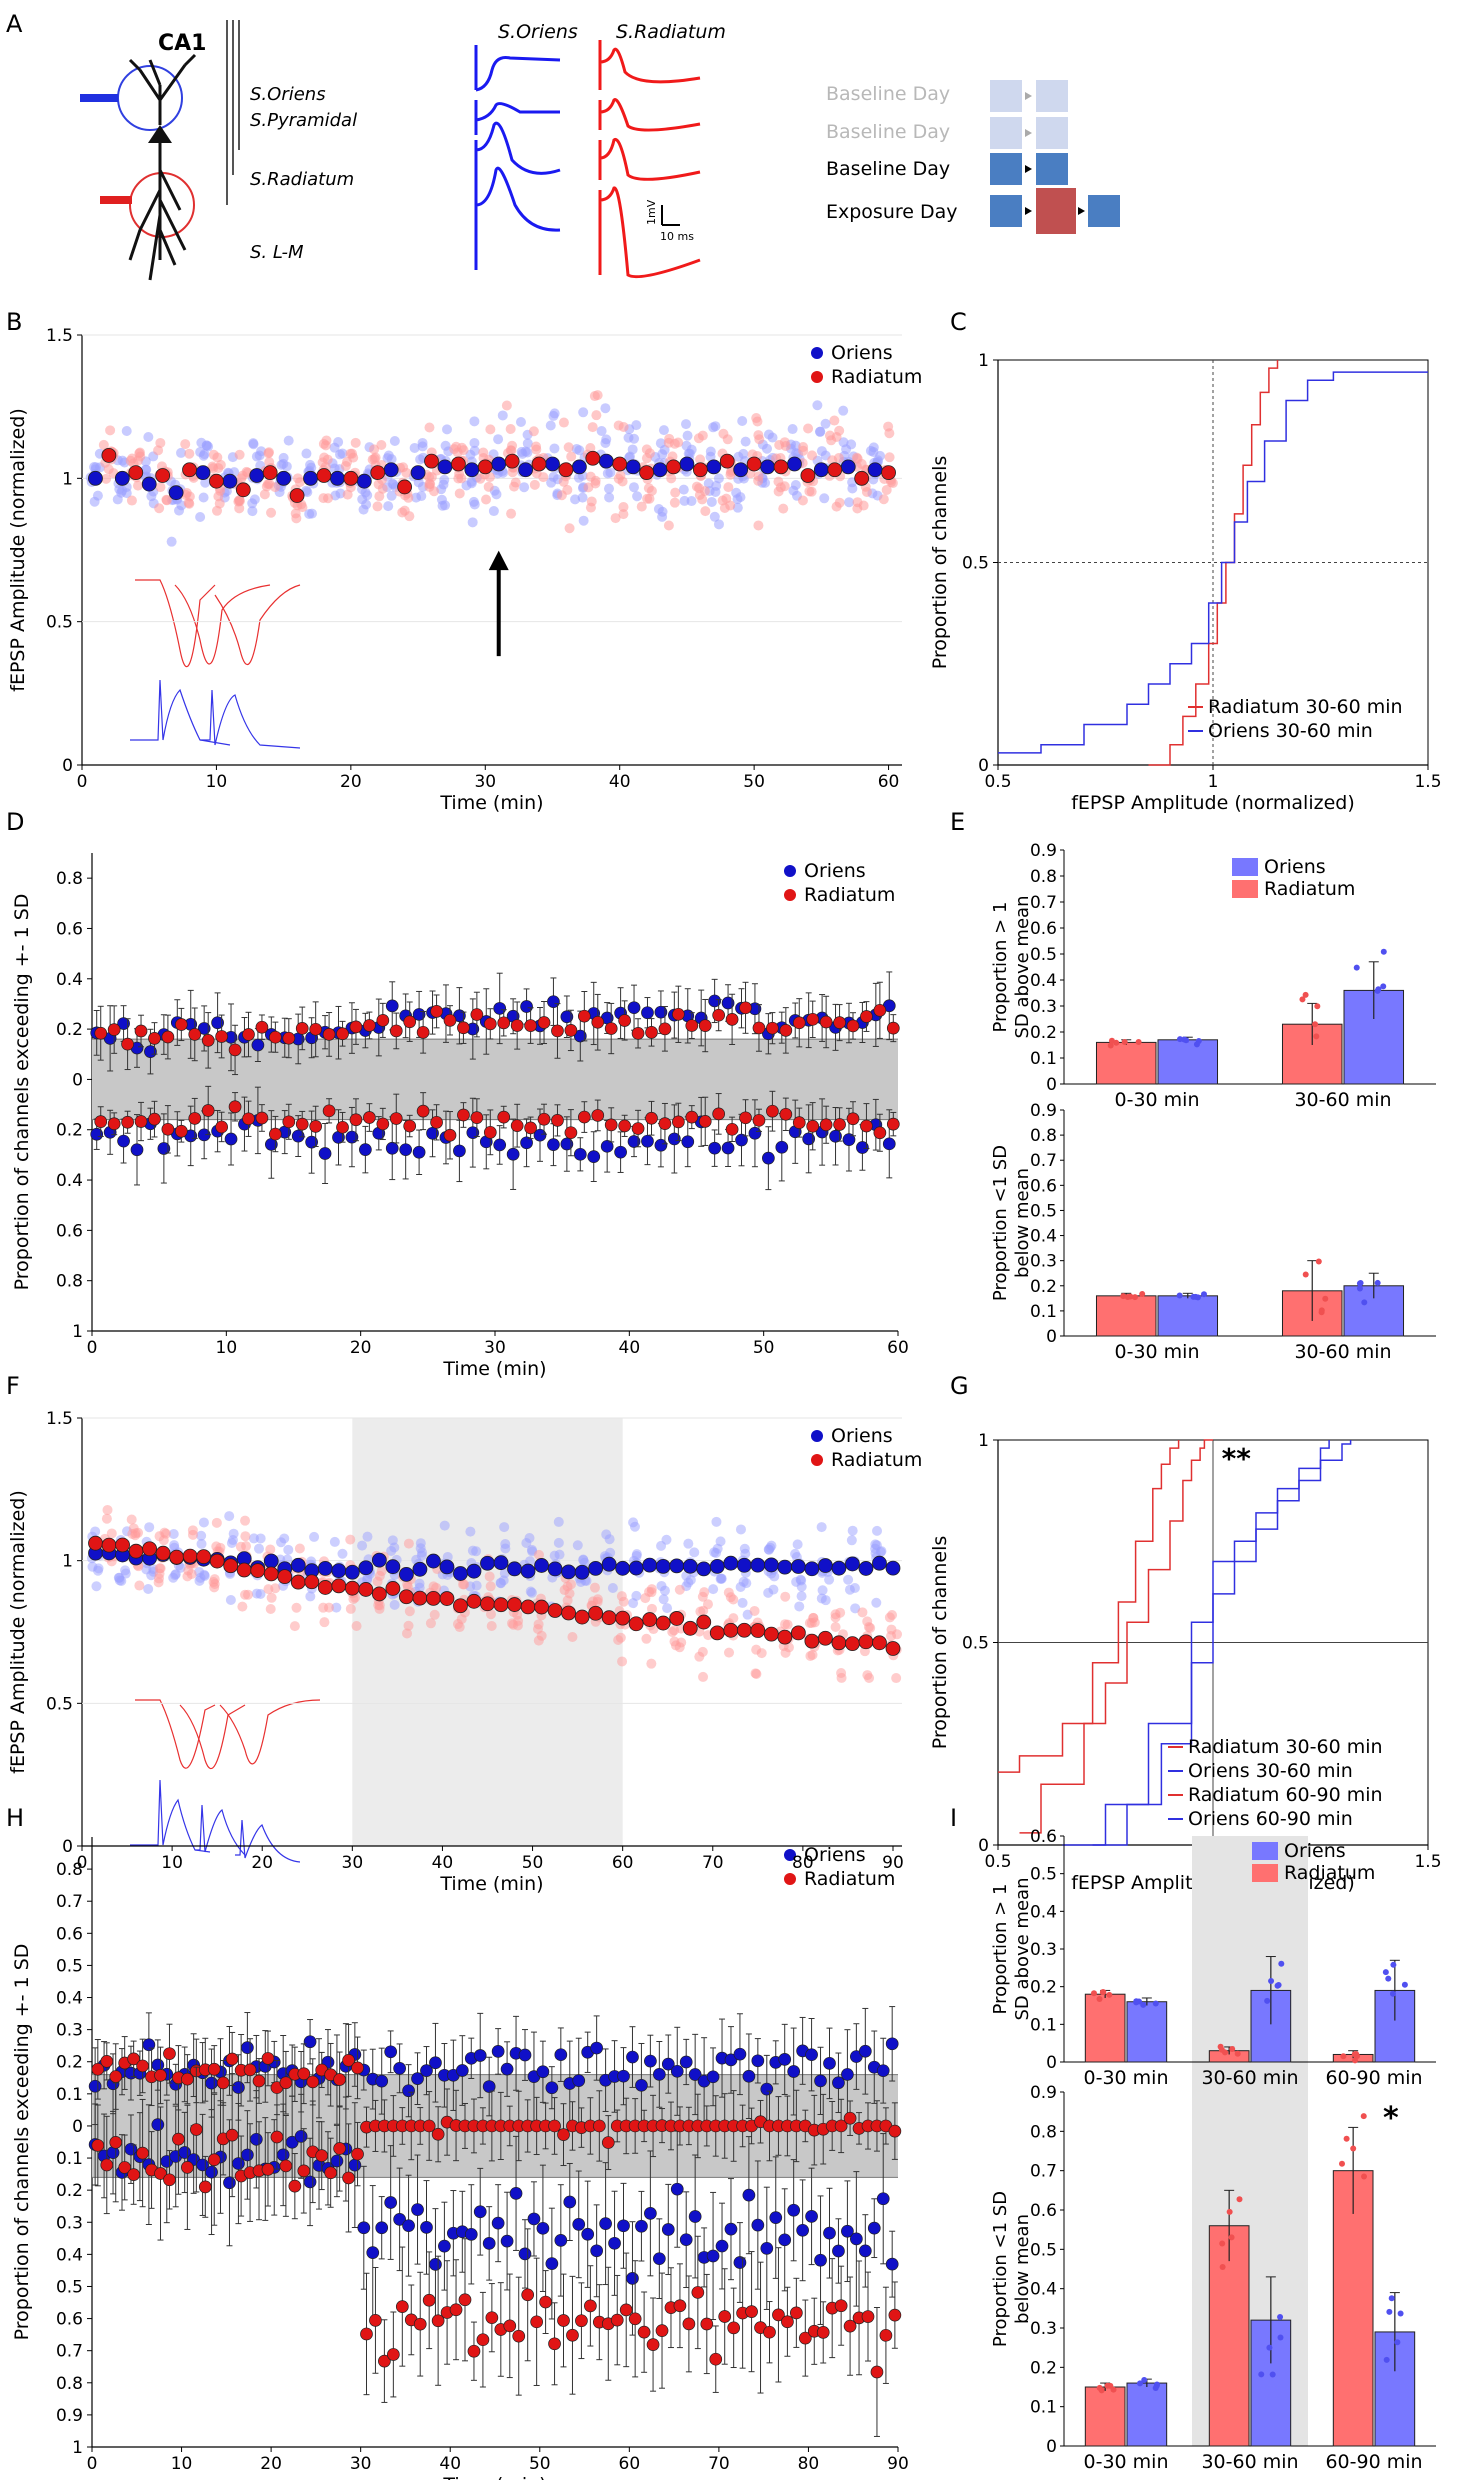 Image resolution: width=1478 pixels, height=2480 pixels. What do you see at coordinates (1147, 2414) in the screenshot?
I see `bar` at bounding box center [1147, 2414].